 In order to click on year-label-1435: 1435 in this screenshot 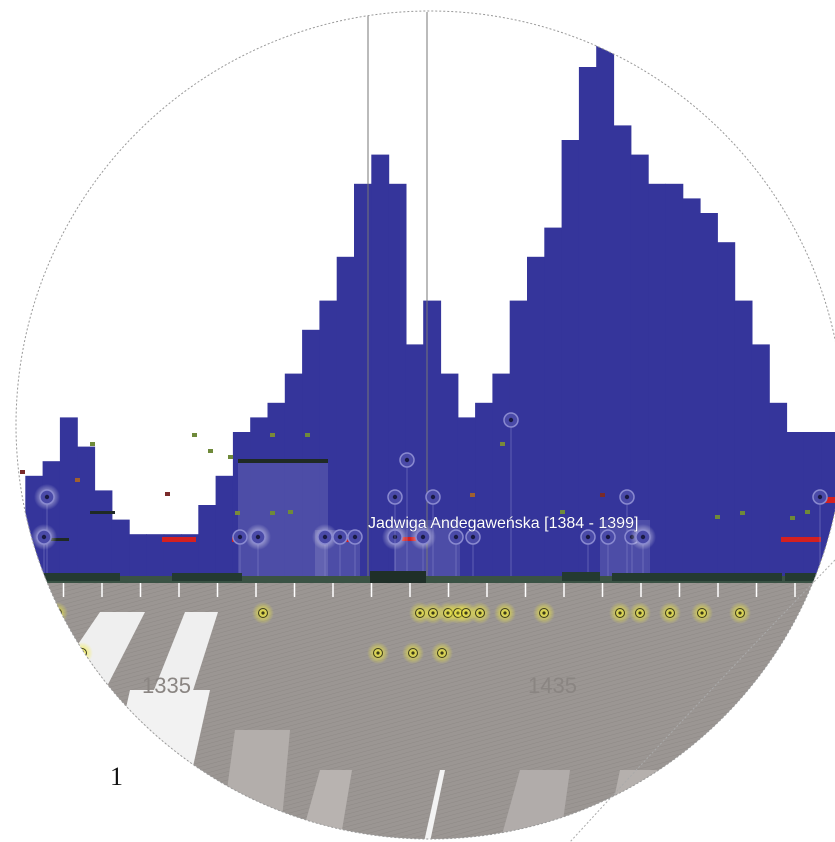, I will do `click(552, 685)`.